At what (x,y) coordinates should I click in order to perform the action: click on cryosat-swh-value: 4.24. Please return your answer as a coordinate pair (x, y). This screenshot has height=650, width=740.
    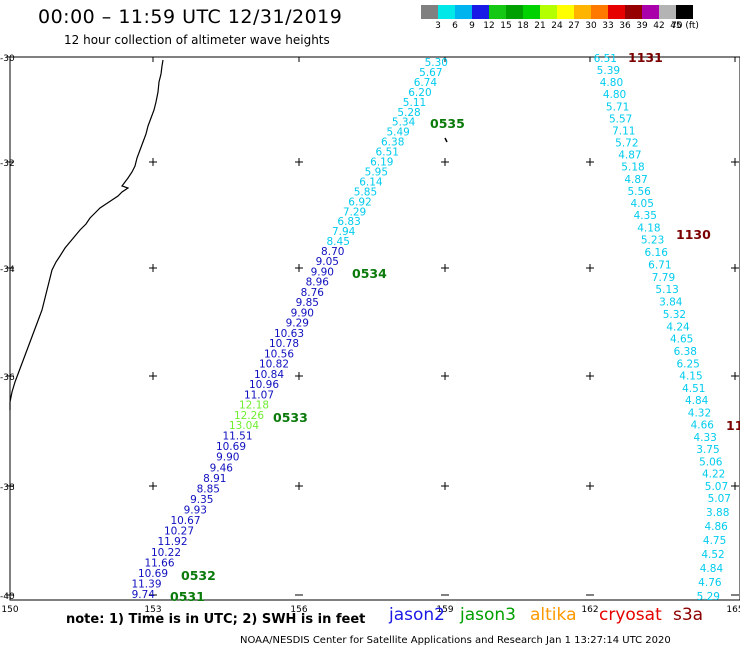
    Looking at the image, I should click on (678, 327).